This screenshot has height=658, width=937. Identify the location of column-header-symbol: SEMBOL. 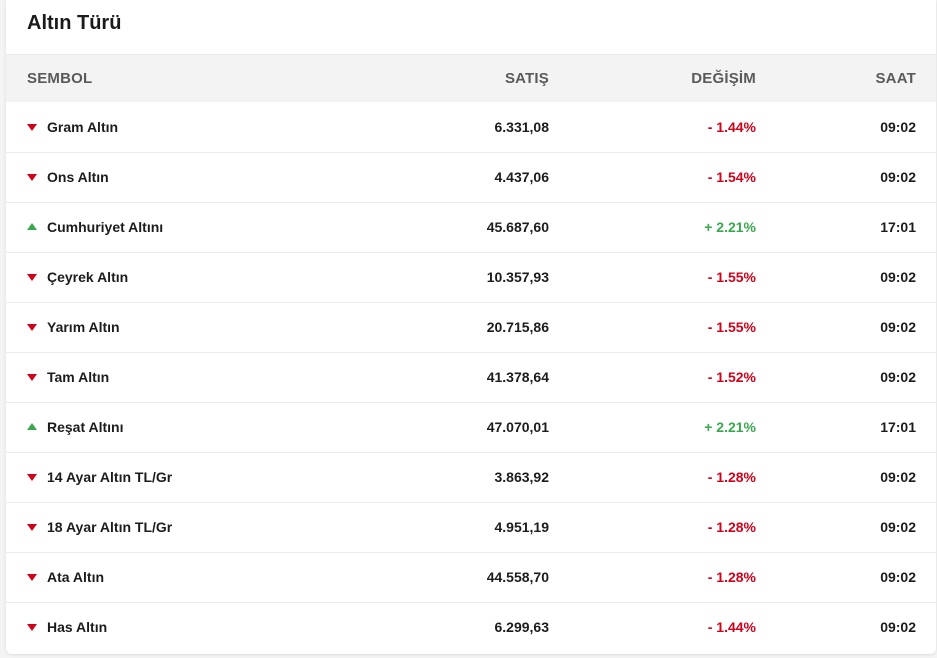
(60, 78).